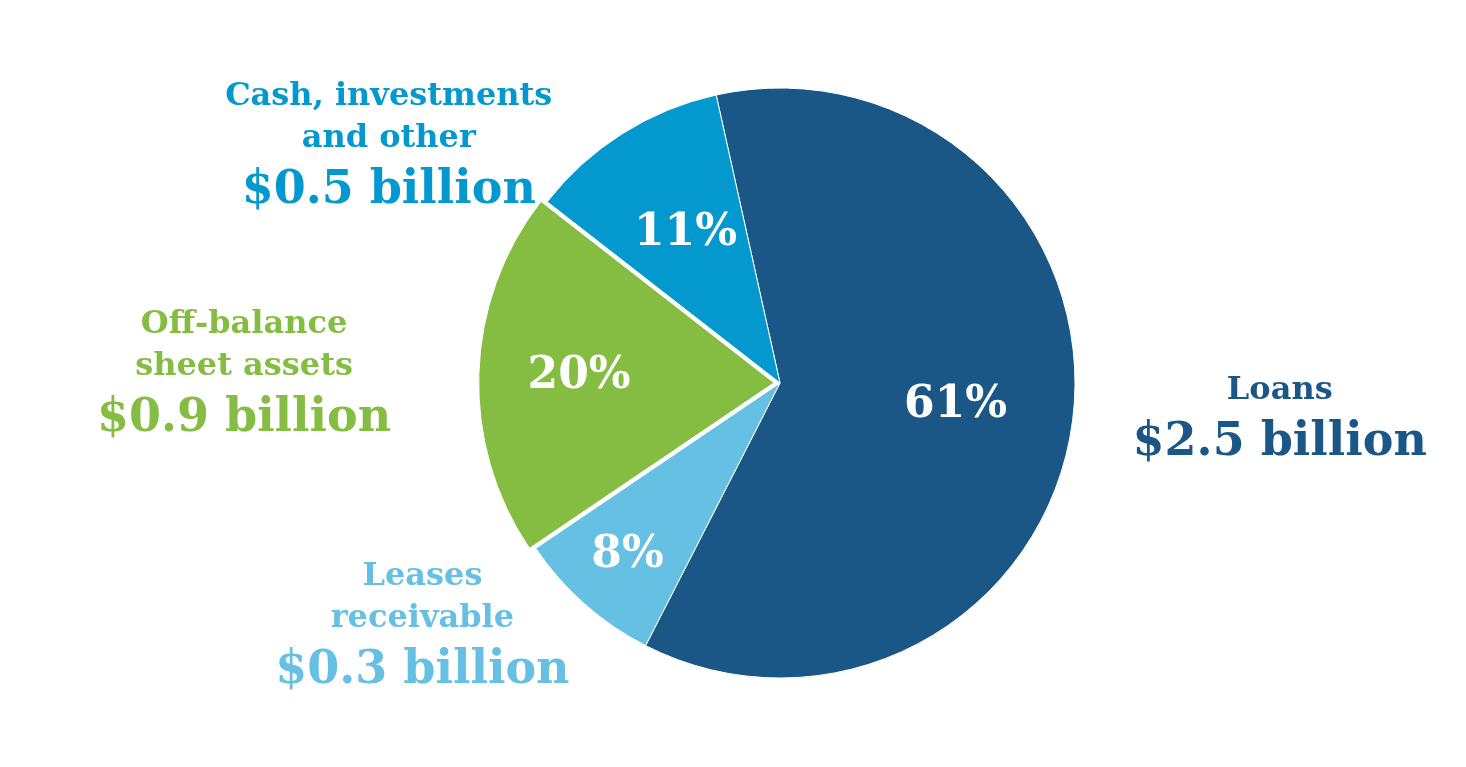  What do you see at coordinates (244, 343) in the screenshot?
I see `slice-label: Off-balance sheet assets` at bounding box center [244, 343].